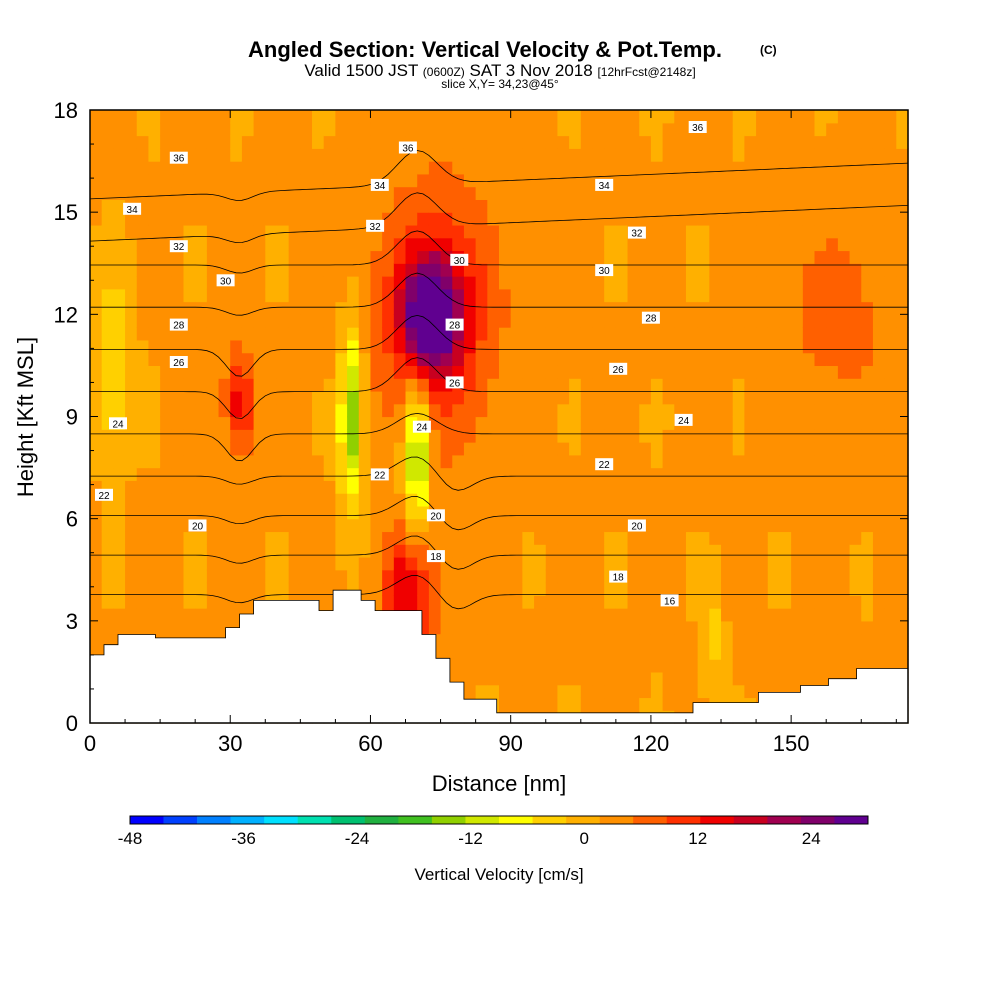  Describe the element at coordinates (670, 601) in the screenshot. I see `svg-text: 16` at that location.